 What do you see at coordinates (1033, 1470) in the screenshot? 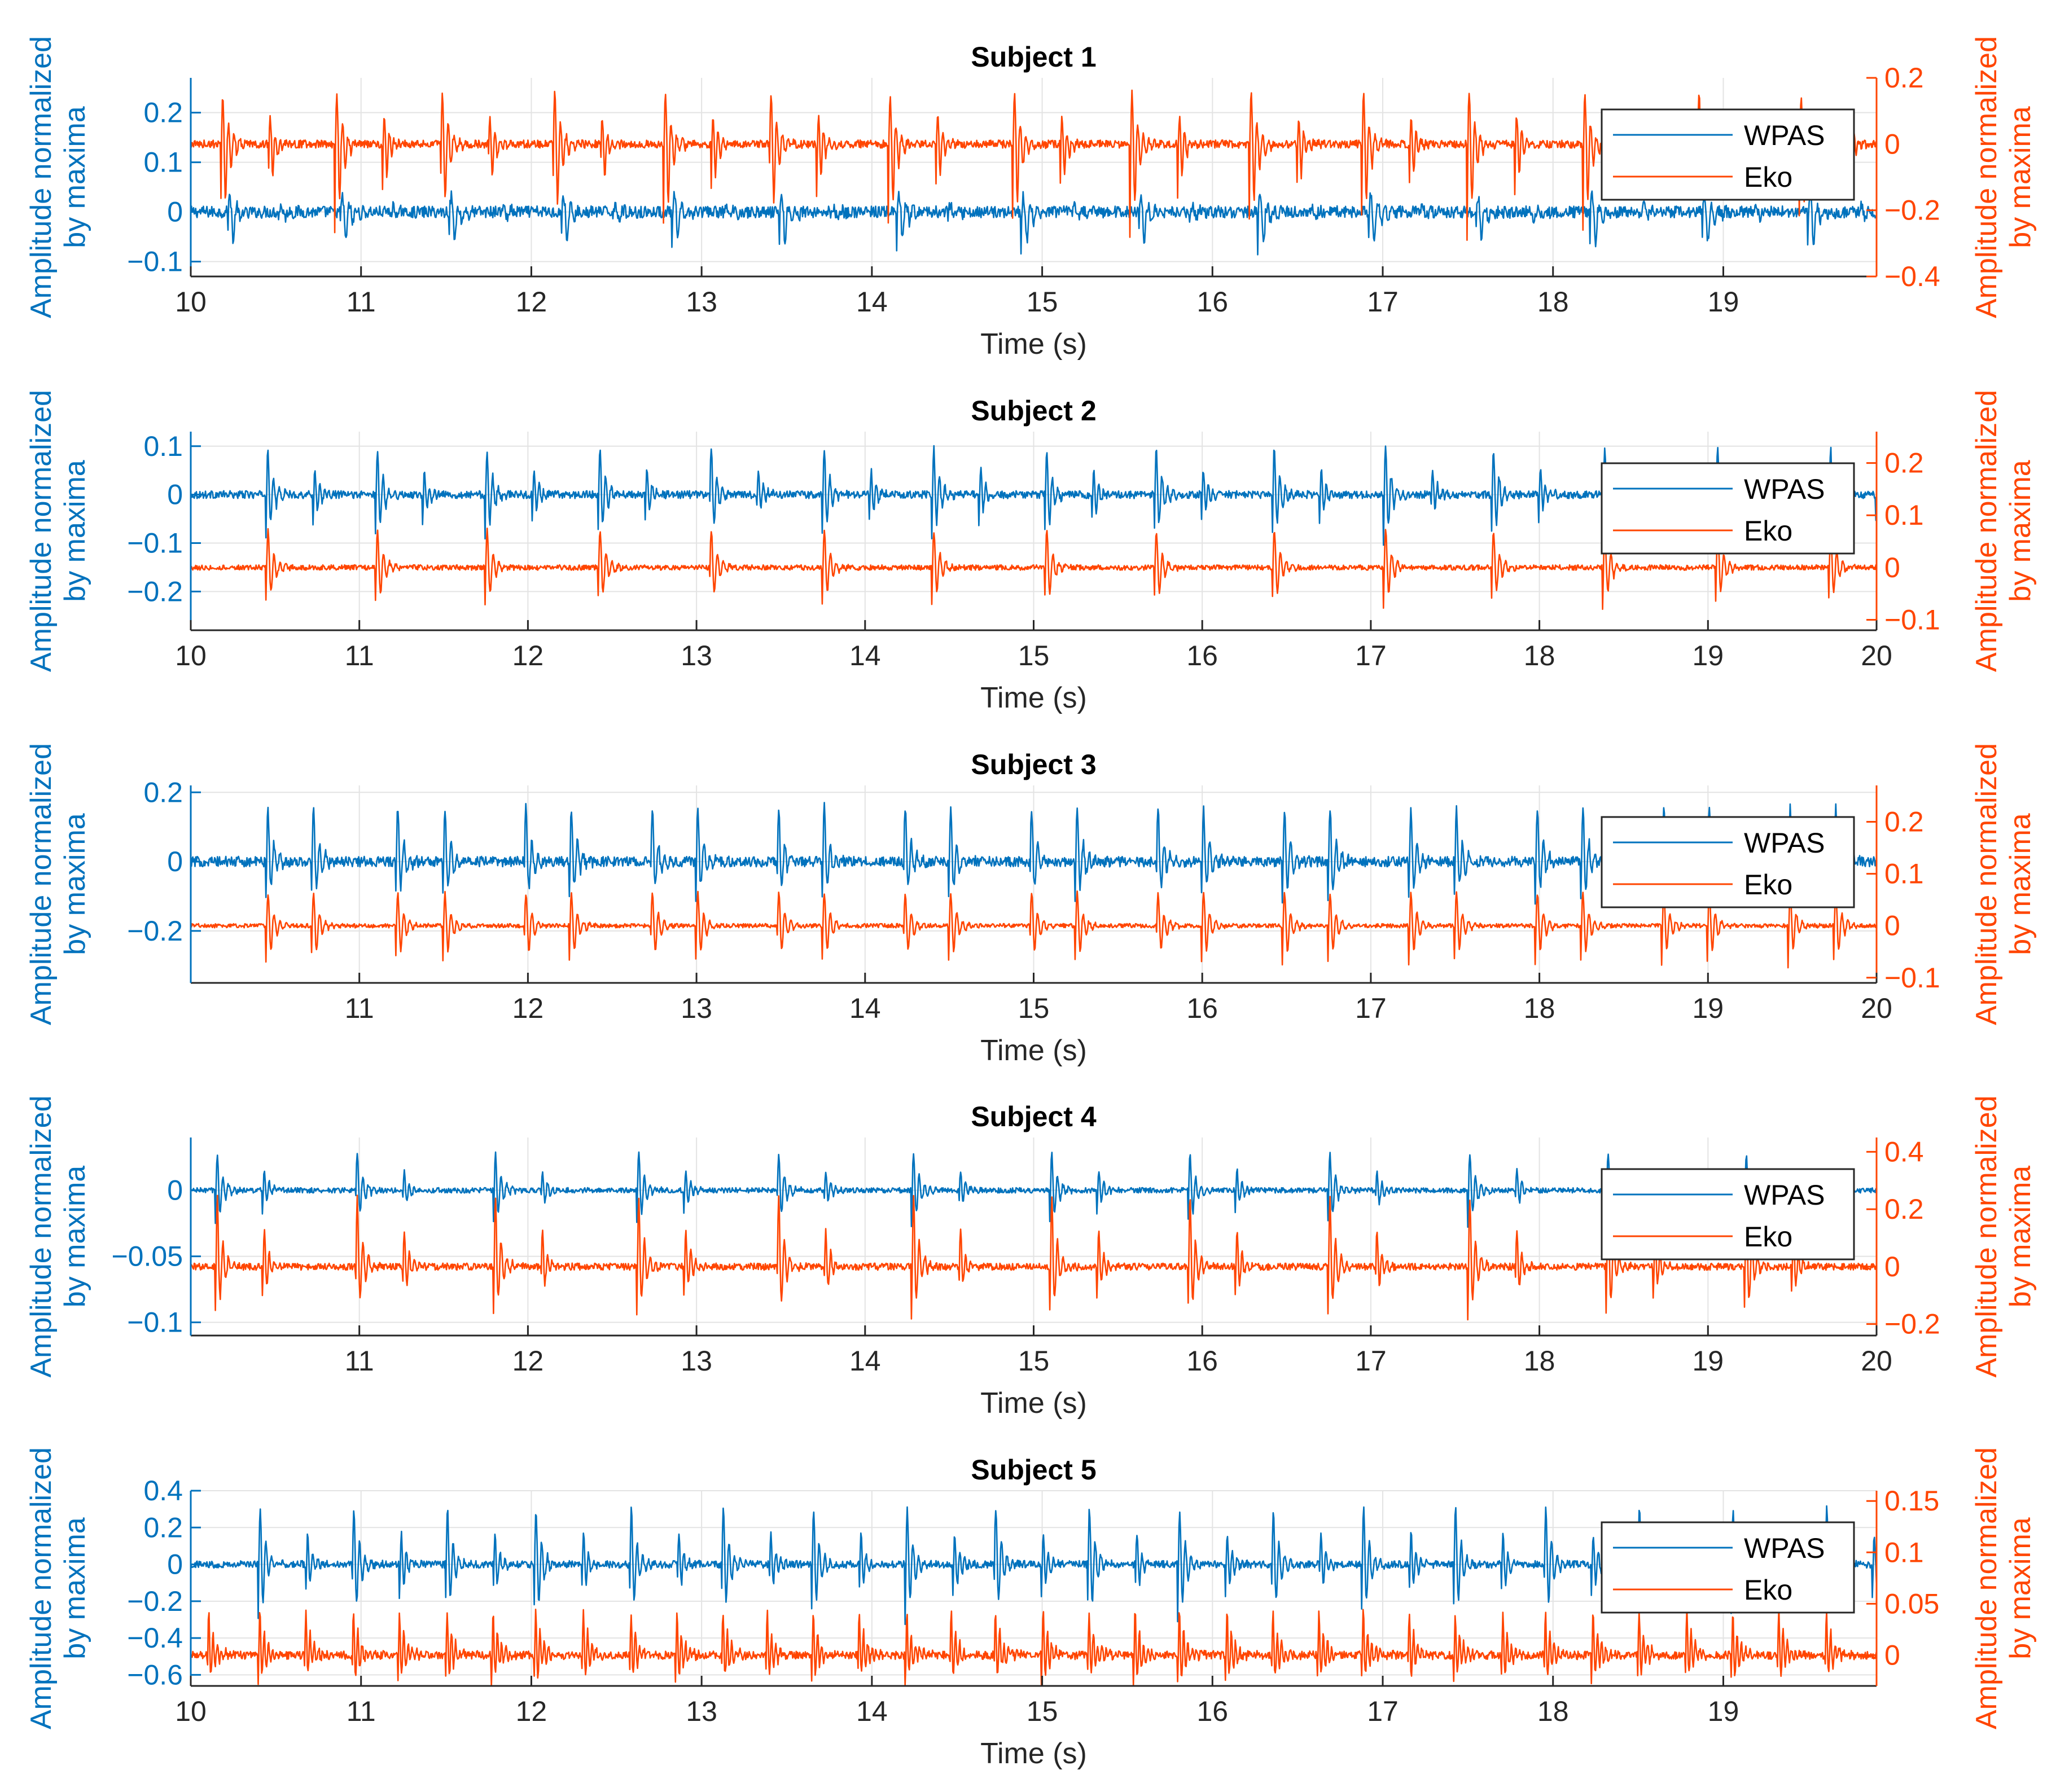
I see `chart-title: Subject 5` at bounding box center [1033, 1470].